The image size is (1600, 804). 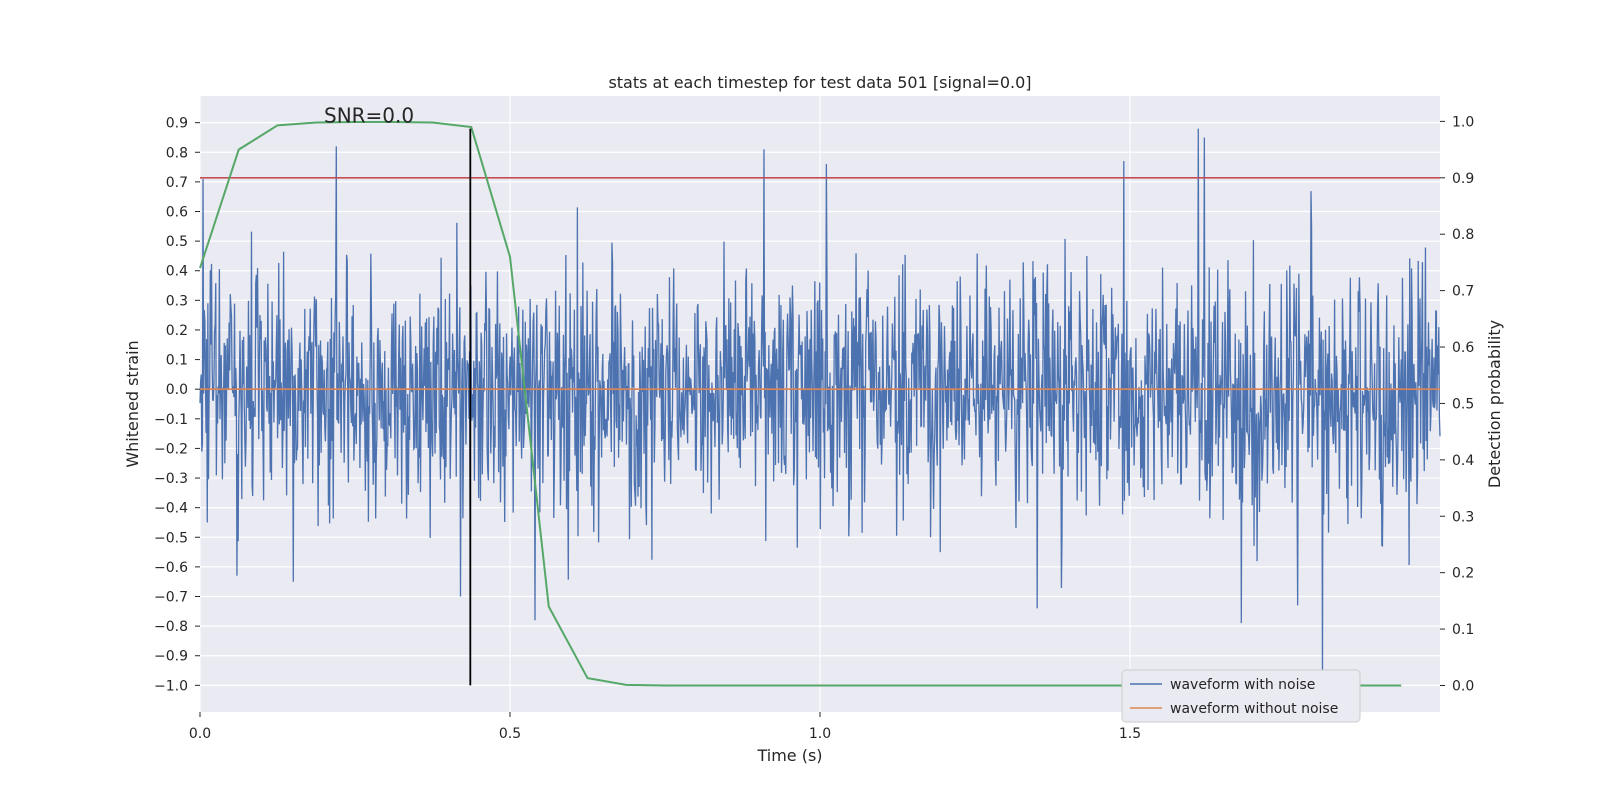 I want to click on y2-tick-label: 1.0, so click(x=1463, y=122).